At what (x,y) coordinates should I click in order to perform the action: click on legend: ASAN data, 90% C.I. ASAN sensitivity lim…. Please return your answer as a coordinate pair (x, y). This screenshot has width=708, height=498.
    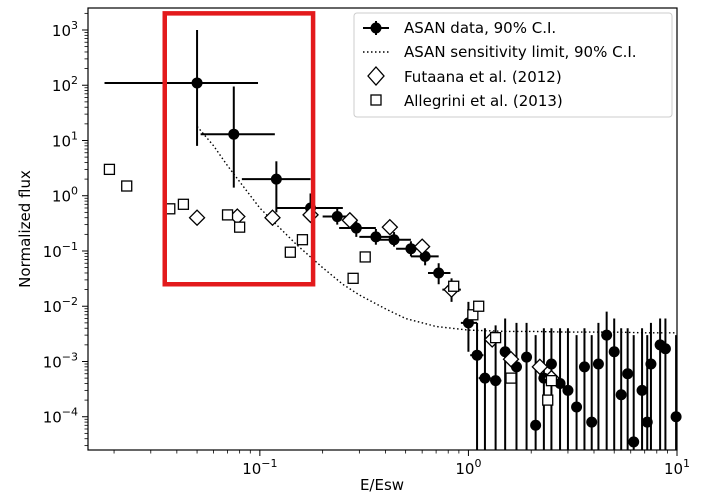
    Looking at the image, I should click on (513, 65).